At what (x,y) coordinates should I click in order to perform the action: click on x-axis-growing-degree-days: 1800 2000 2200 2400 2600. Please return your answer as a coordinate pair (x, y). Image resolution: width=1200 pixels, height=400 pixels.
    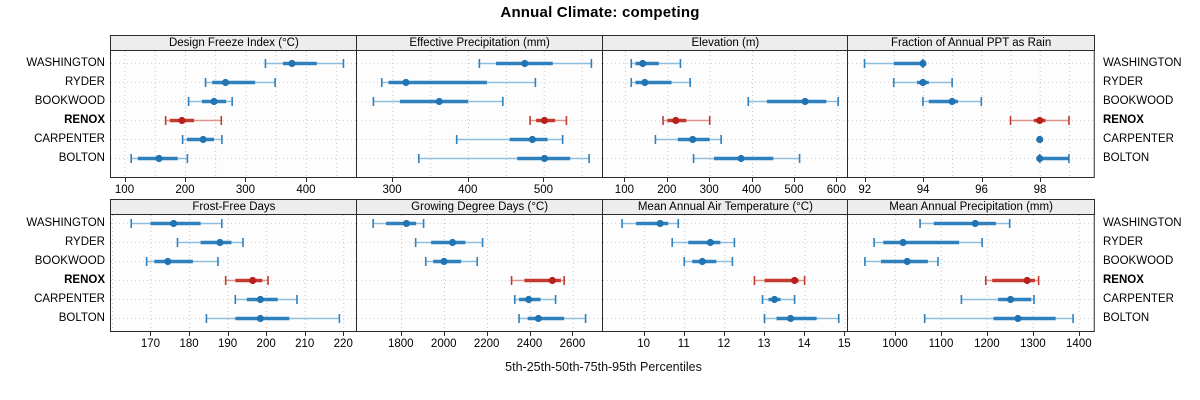
    Looking at the image, I should click on (480, 342).